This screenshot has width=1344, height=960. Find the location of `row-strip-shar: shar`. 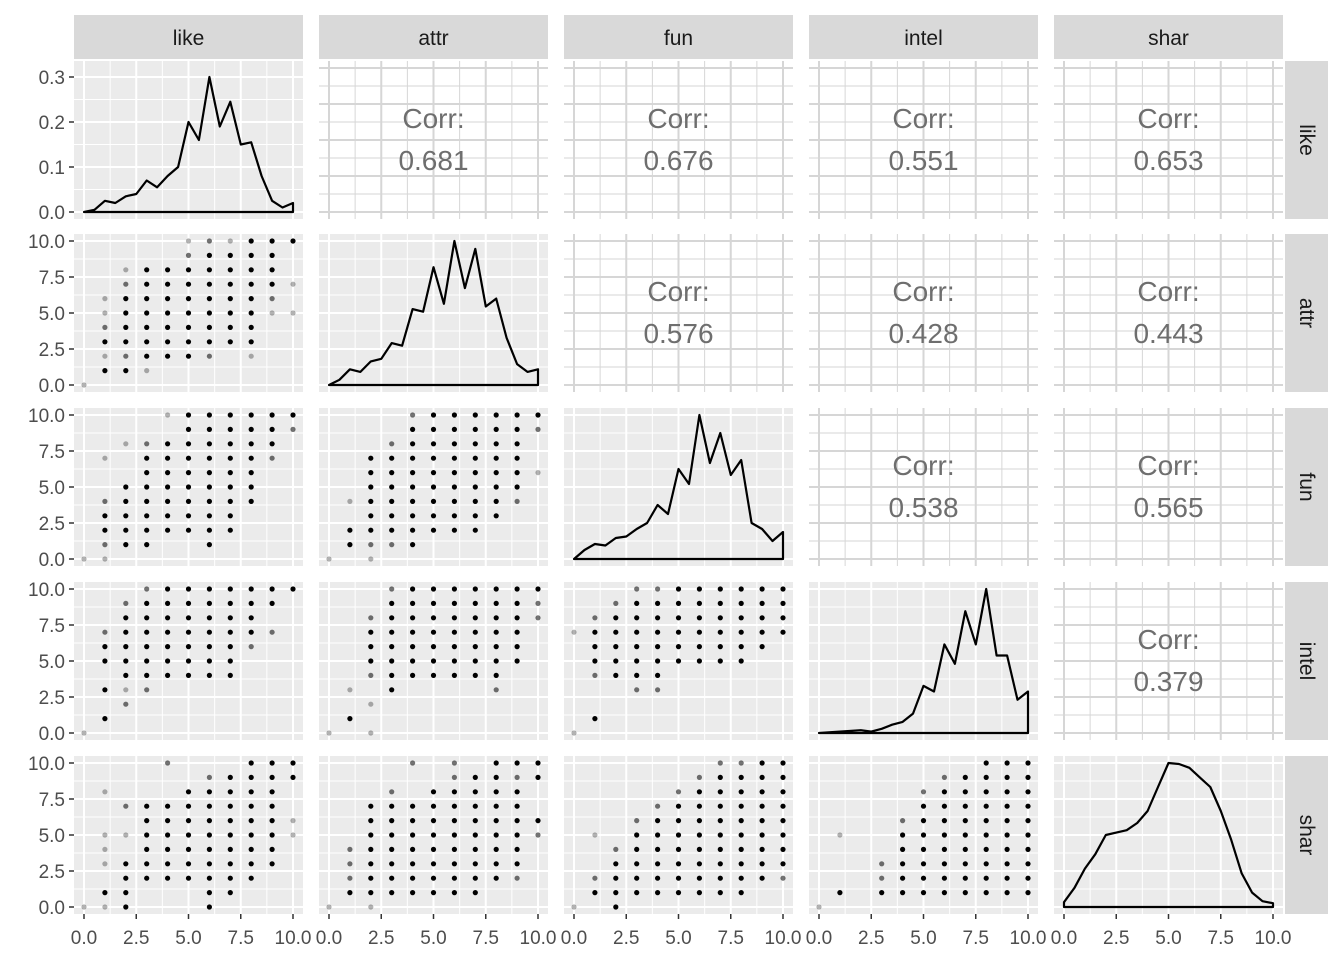

row-strip-shar: shar is located at coordinates (1306, 835).